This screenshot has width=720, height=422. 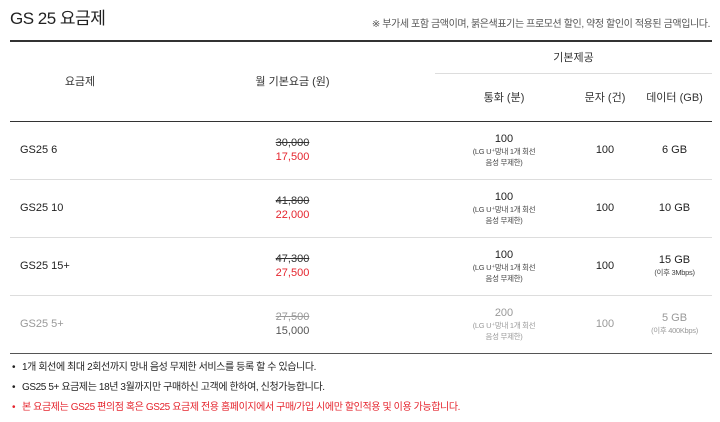 What do you see at coordinates (80, 81) in the screenshot?
I see `header-plan: 요금제` at bounding box center [80, 81].